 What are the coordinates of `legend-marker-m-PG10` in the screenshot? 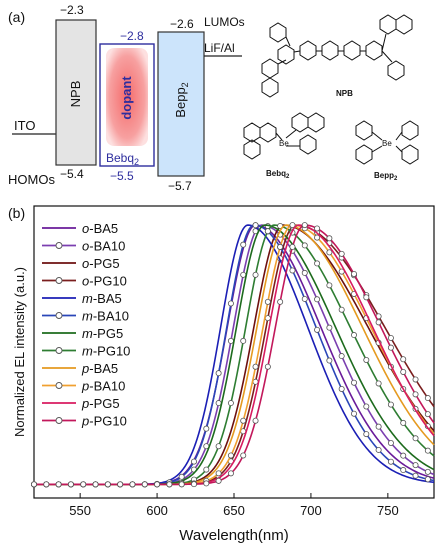 It's located at (59, 350).